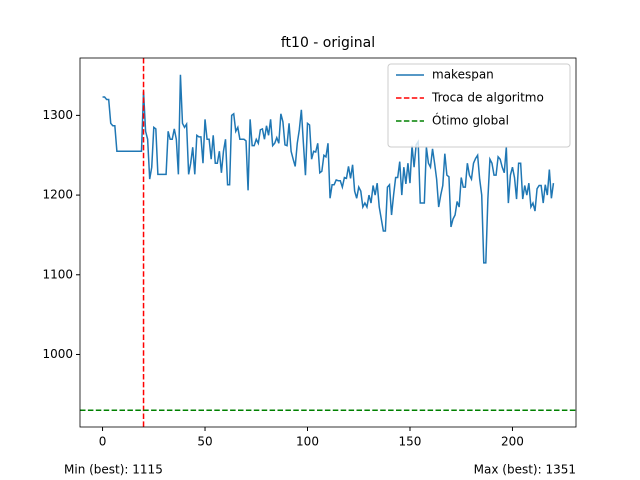 This screenshot has width=640, height=480. What do you see at coordinates (57, 354) in the screenshot?
I see `y-tick-label: 1000` at bounding box center [57, 354].